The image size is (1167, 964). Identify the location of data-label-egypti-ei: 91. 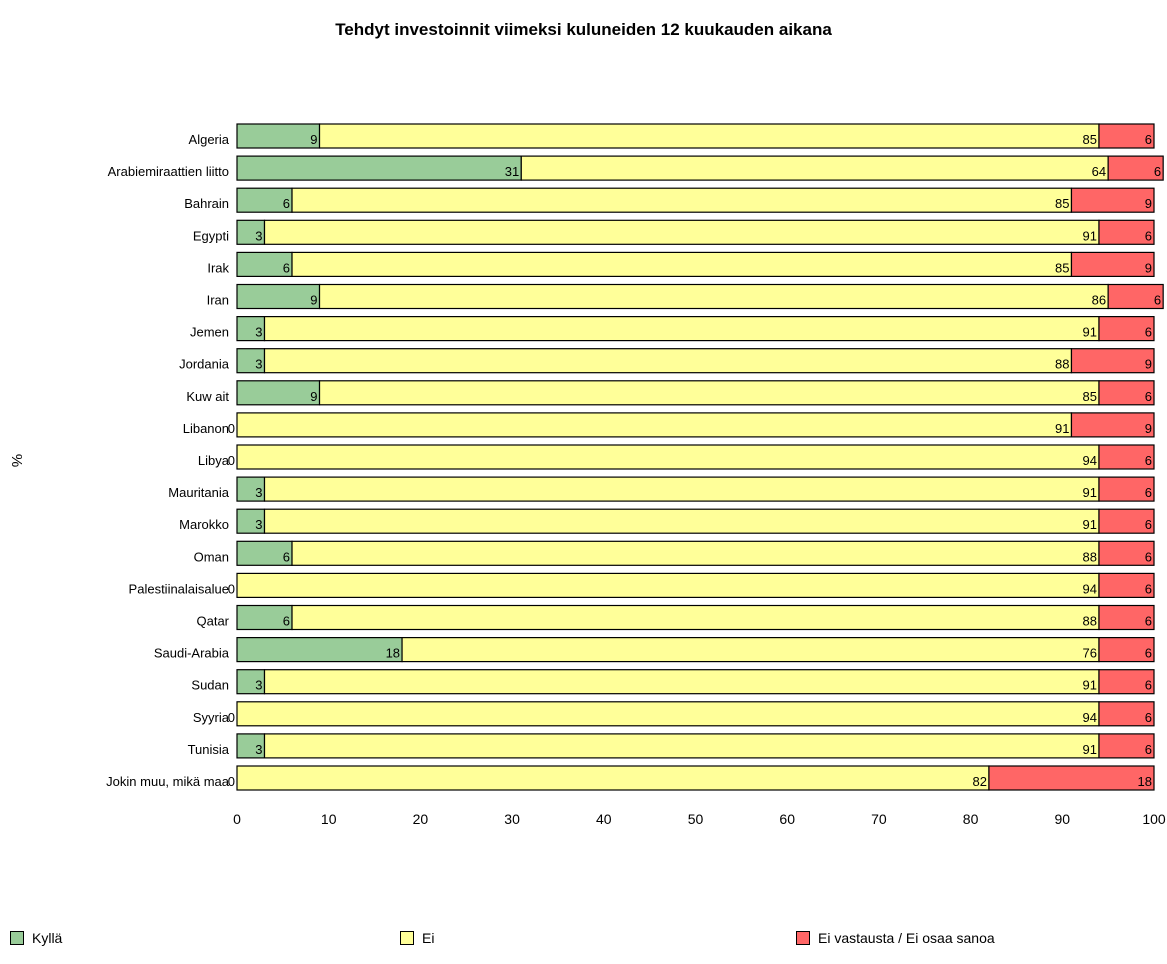
(1090, 235).